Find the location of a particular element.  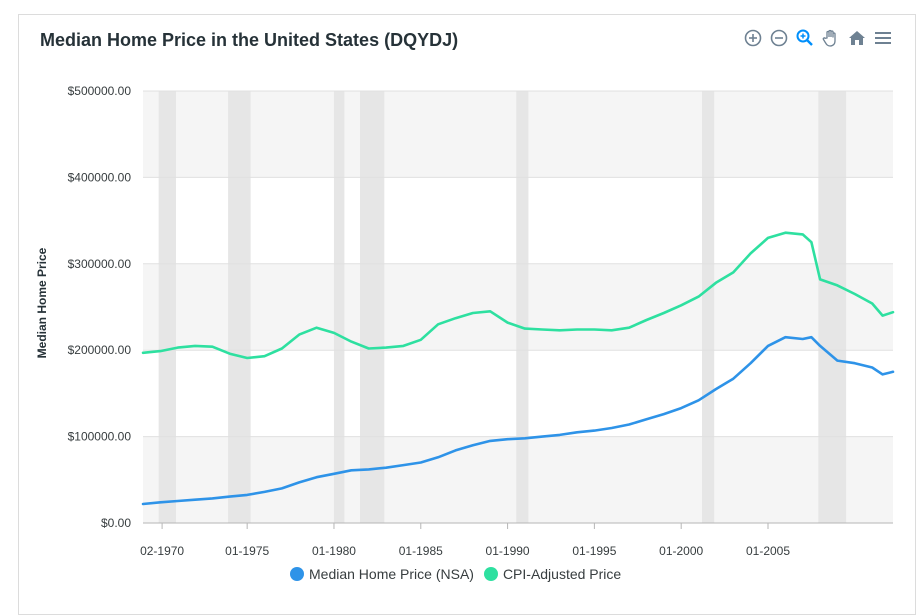

y-axis-title: Median Home Price is located at coordinates (42, 302).